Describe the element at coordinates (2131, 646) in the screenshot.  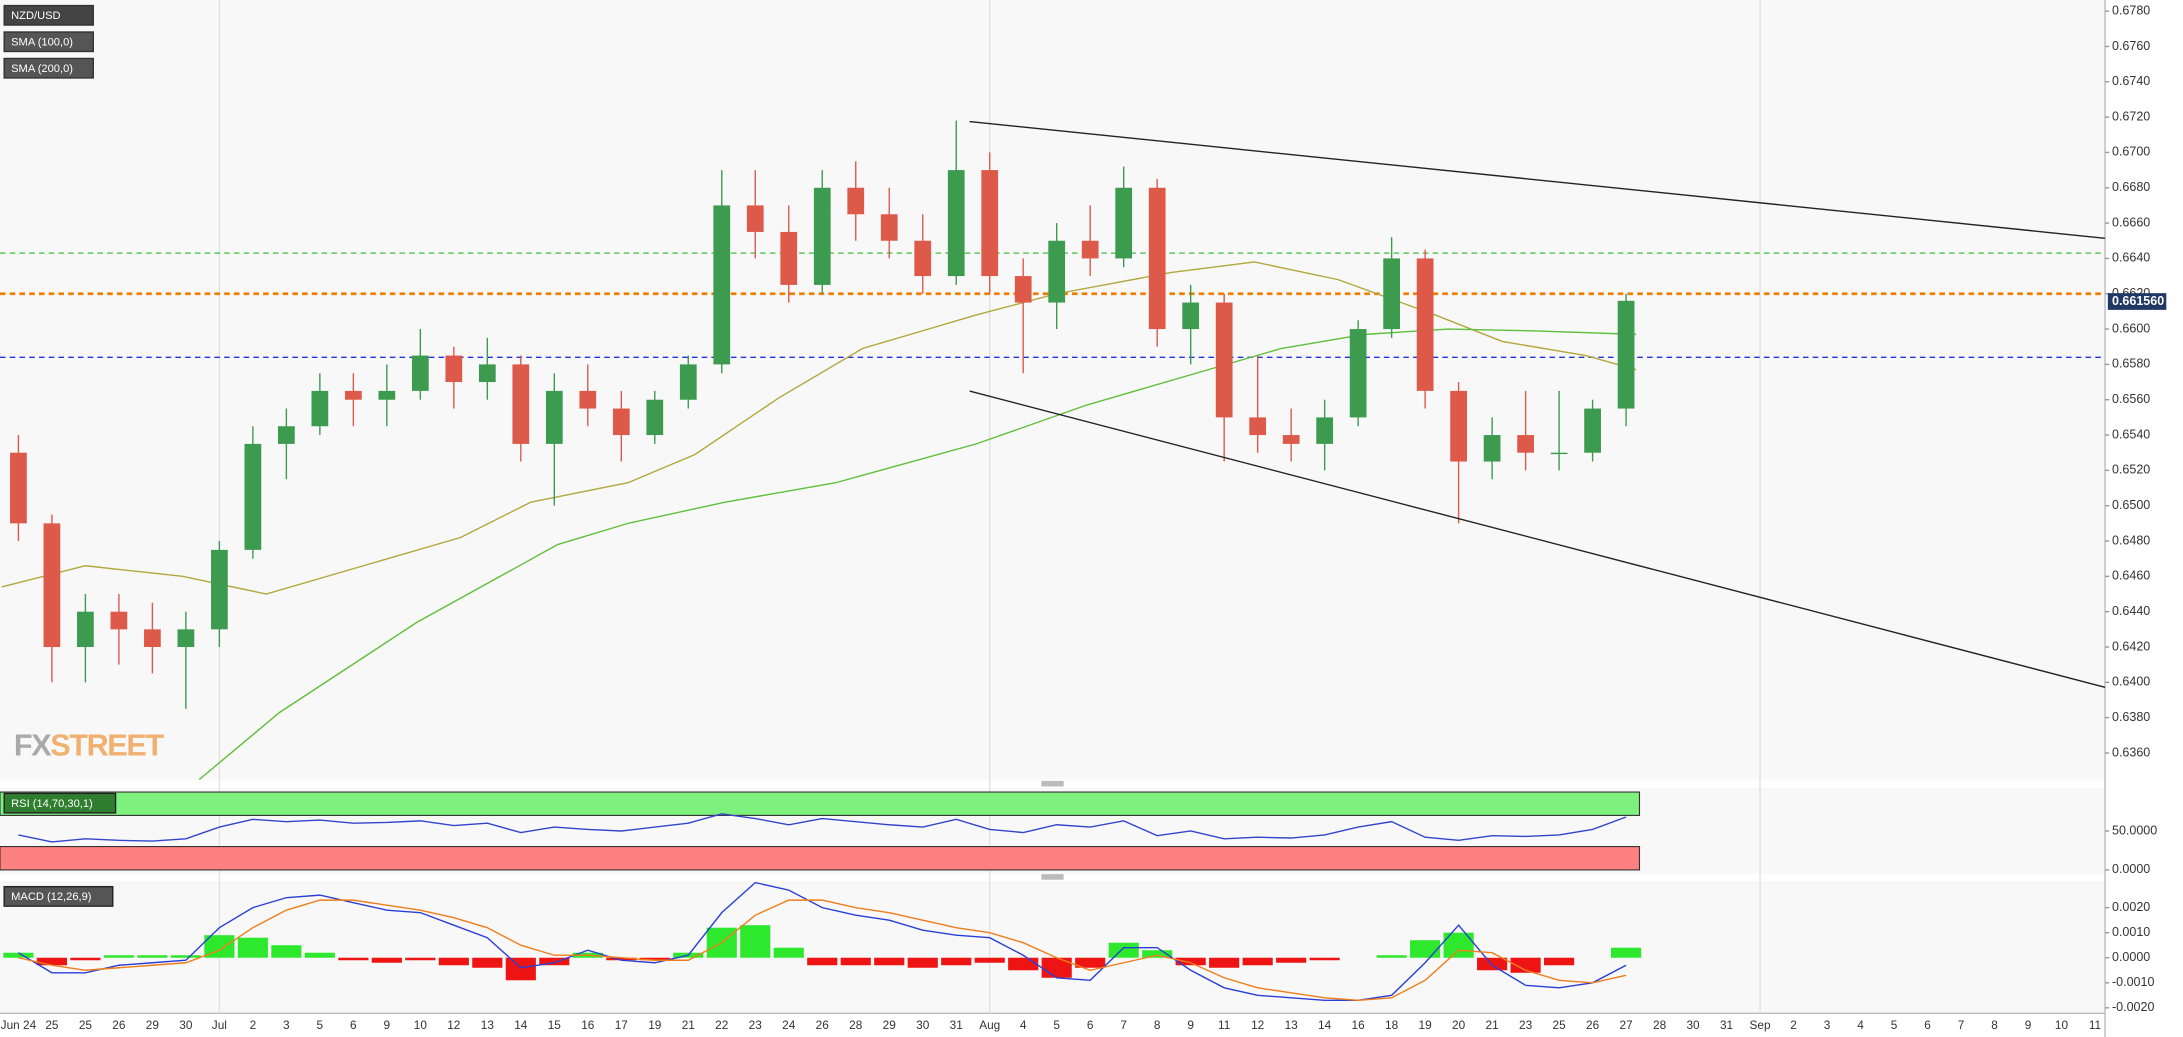
I see `y-tick-label: 0.6420` at that location.